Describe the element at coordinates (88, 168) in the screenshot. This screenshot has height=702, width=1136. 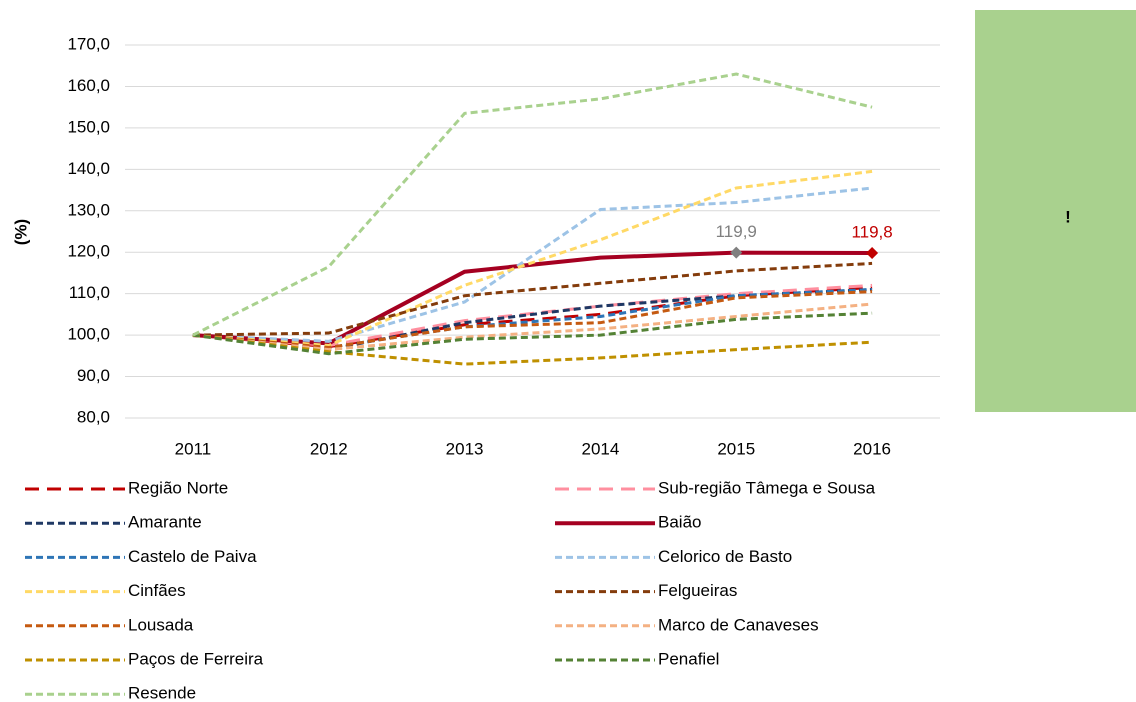
I see `y-tick-label: 140,0` at that location.